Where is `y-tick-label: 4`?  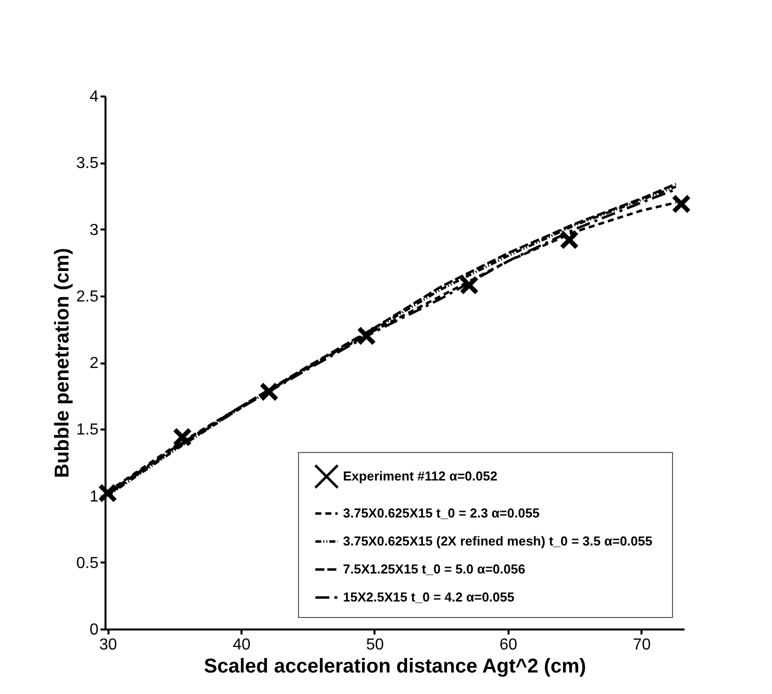 y-tick-label: 4 is located at coordinates (94, 97).